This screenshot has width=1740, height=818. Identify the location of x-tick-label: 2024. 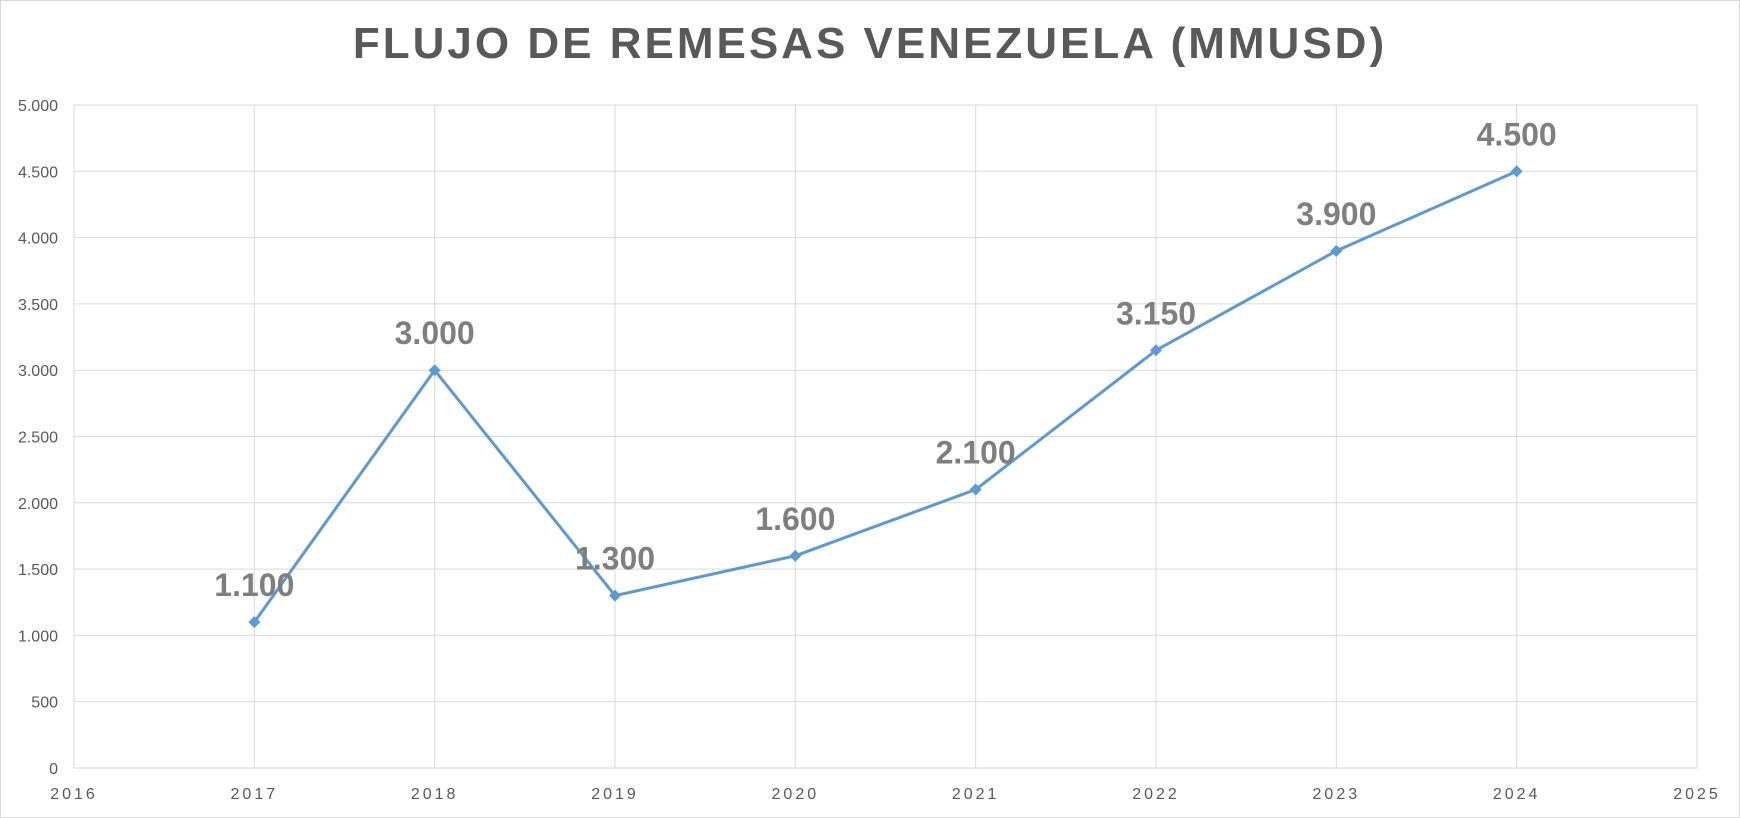
(1517, 794).